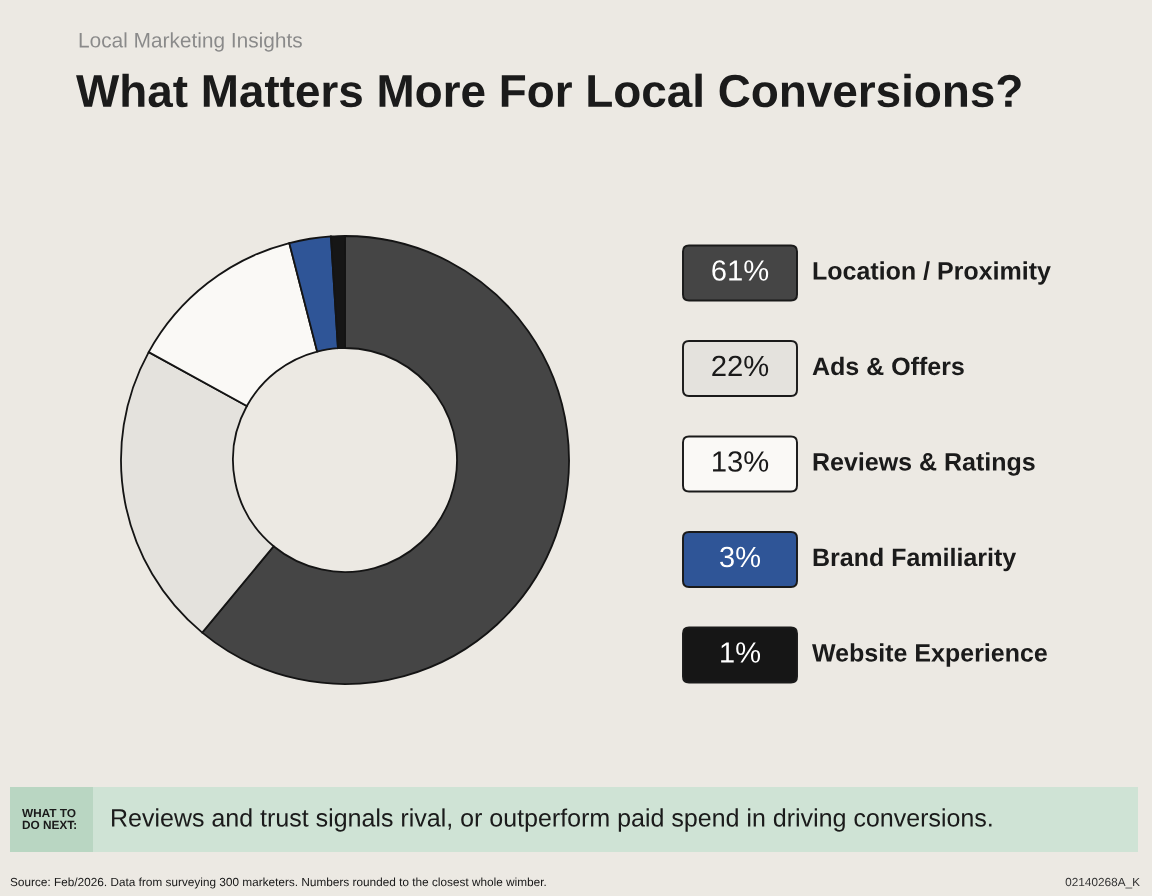 Image resolution: width=1152 pixels, height=896 pixels. Describe the element at coordinates (741, 652) in the screenshot. I see `data-label: 1%` at that location.